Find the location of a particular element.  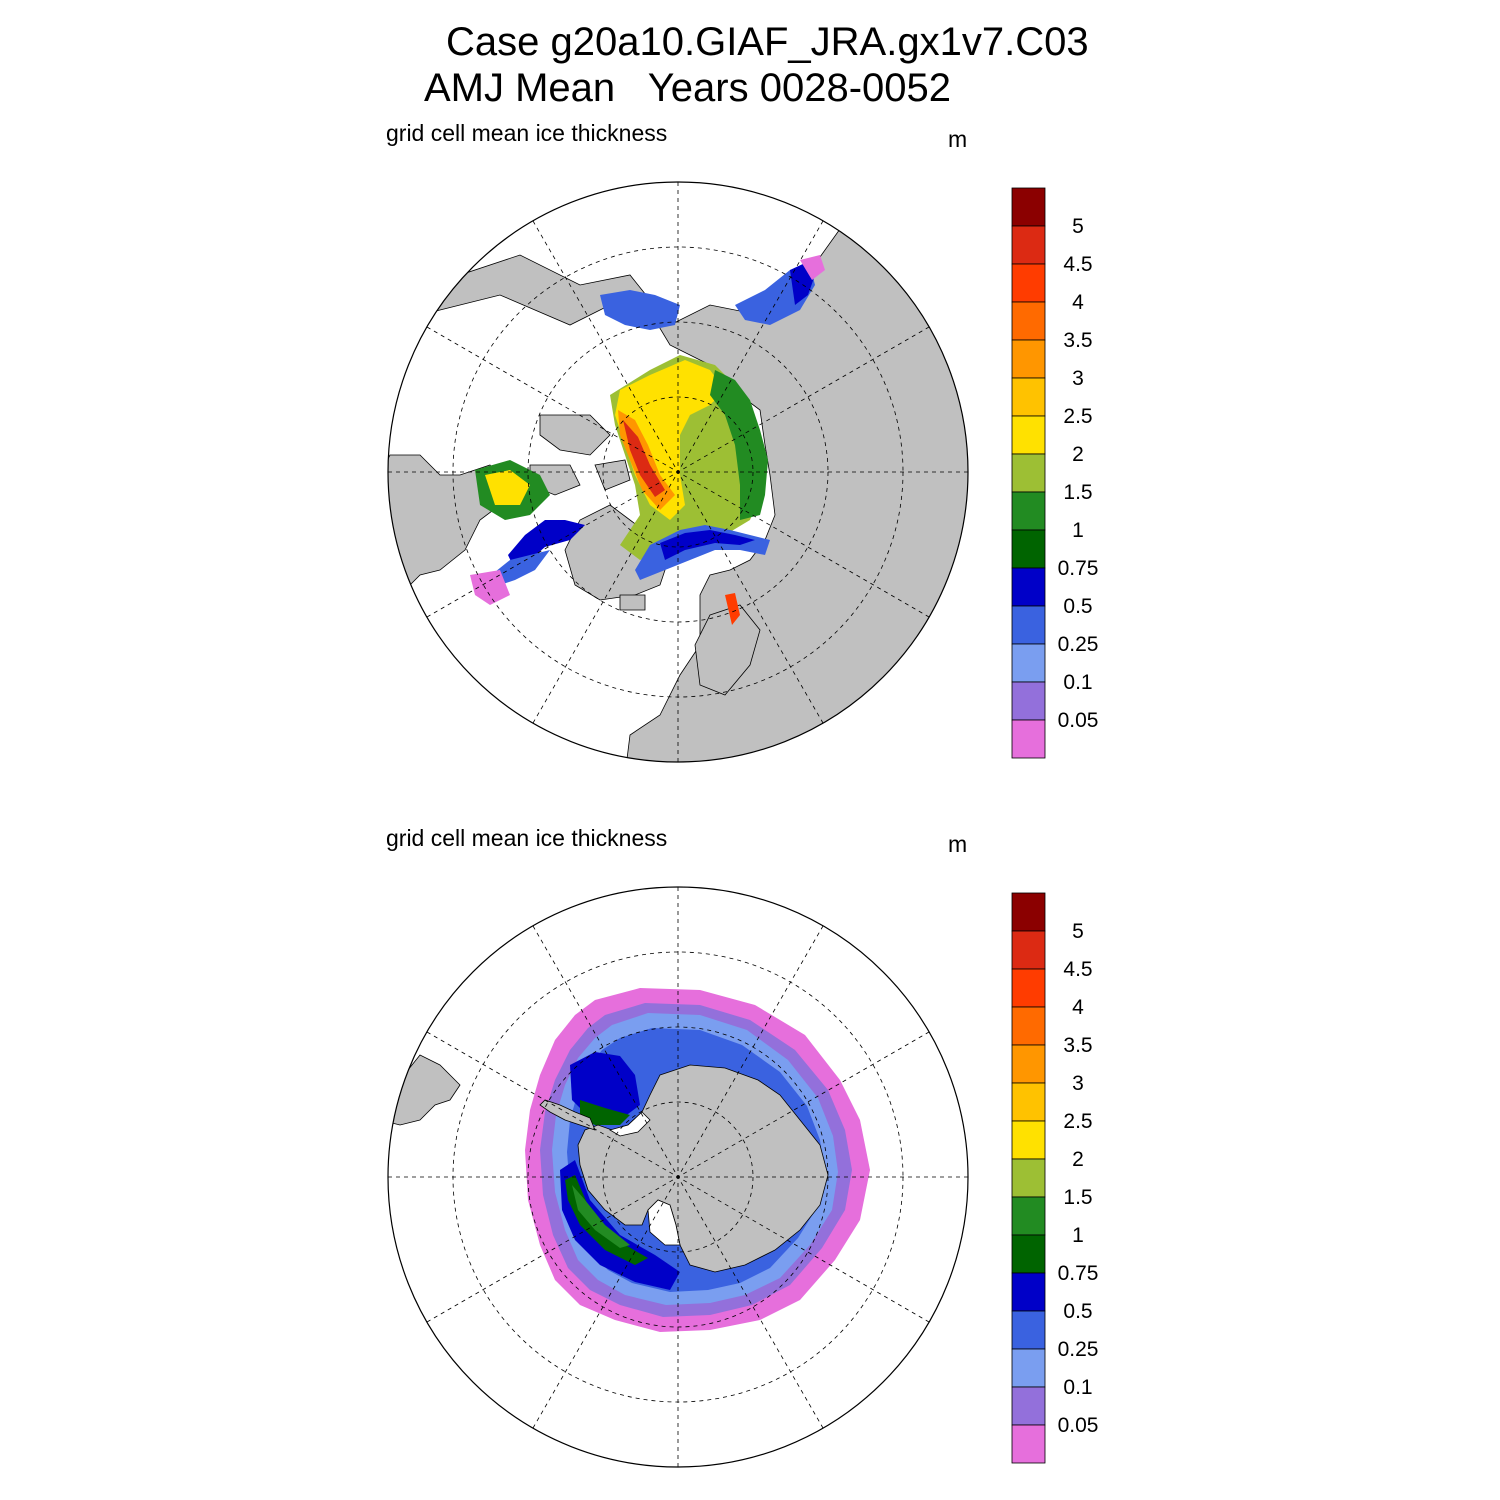

south-panel-label: grid cell mean ice thickness is located at coordinates (527, 838).